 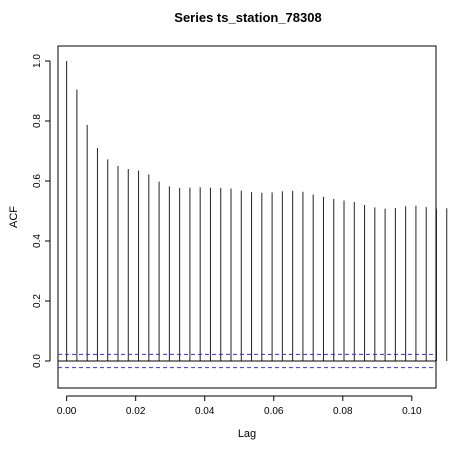 I want to click on y-tick-label: 0.6, so click(x=37, y=181).